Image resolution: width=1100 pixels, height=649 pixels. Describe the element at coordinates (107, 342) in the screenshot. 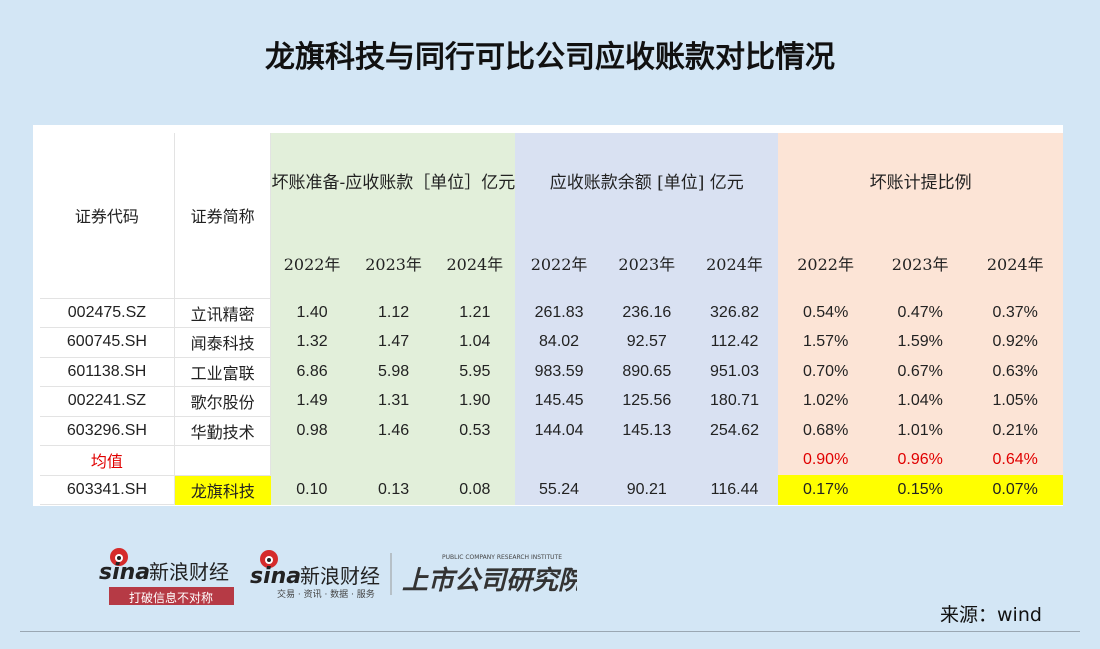

I see `cell-code: 600745.SH` at that location.